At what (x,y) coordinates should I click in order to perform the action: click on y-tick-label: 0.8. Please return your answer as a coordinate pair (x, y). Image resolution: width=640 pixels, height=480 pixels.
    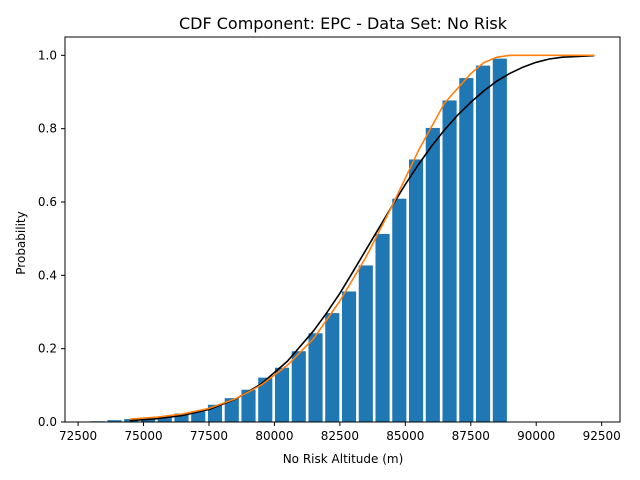
    Looking at the image, I should click on (47, 129).